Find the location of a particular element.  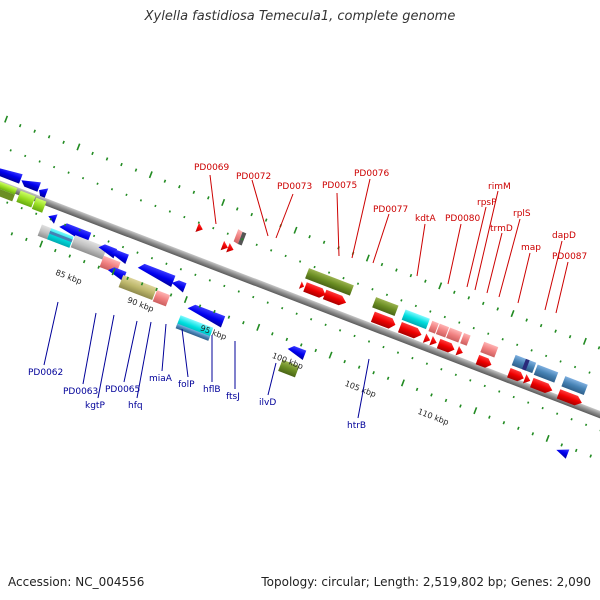

gene-box-PD0062-c is located at coordinates (7, 190).